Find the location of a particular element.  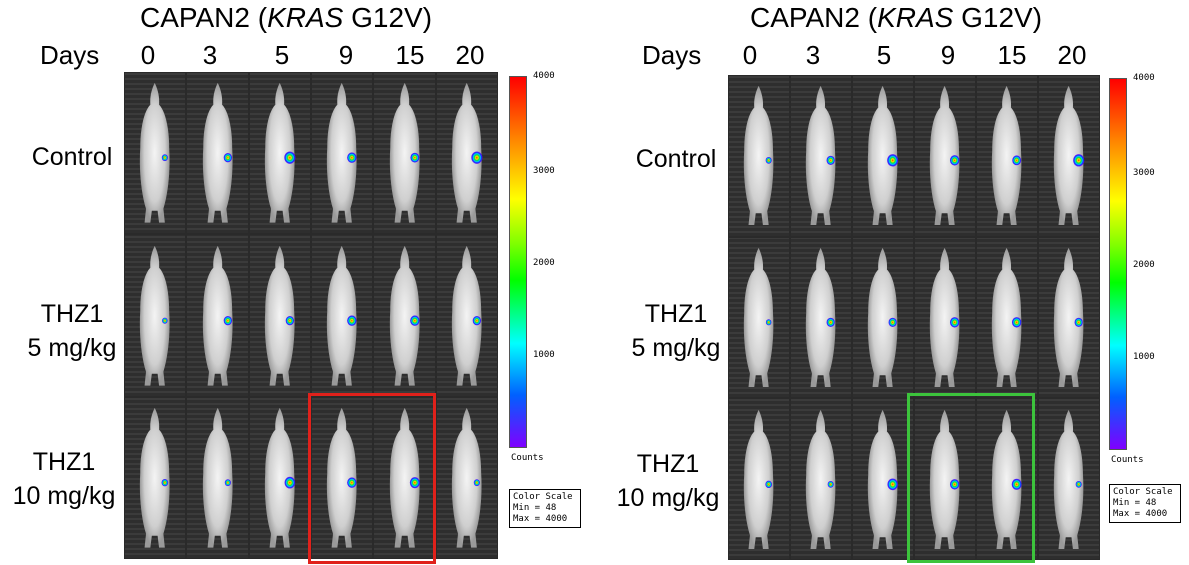

colorbar-tick: 3000 is located at coordinates (544, 171).